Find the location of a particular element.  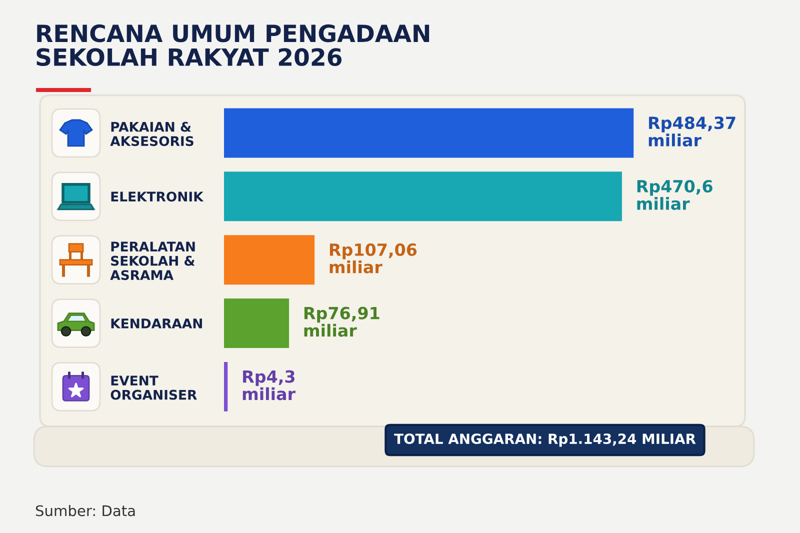

data-label: Rp76,91 miliar is located at coordinates (342, 321).